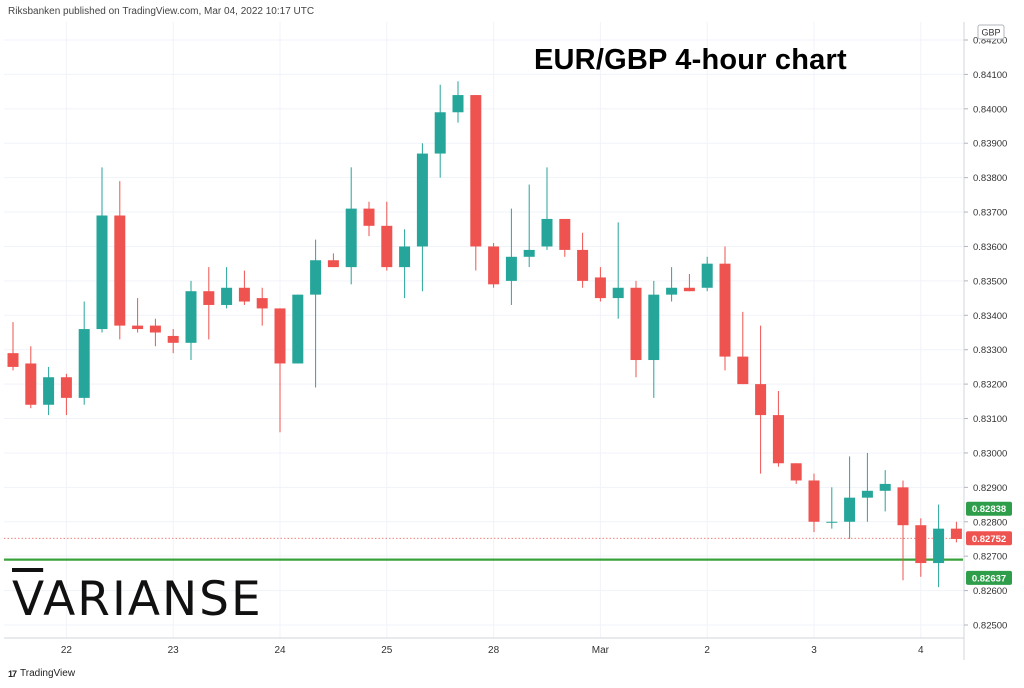 The width and height of the screenshot is (1024, 688). Describe the element at coordinates (990, 316) in the screenshot. I see `y-tick-label: 0.83400` at that location.